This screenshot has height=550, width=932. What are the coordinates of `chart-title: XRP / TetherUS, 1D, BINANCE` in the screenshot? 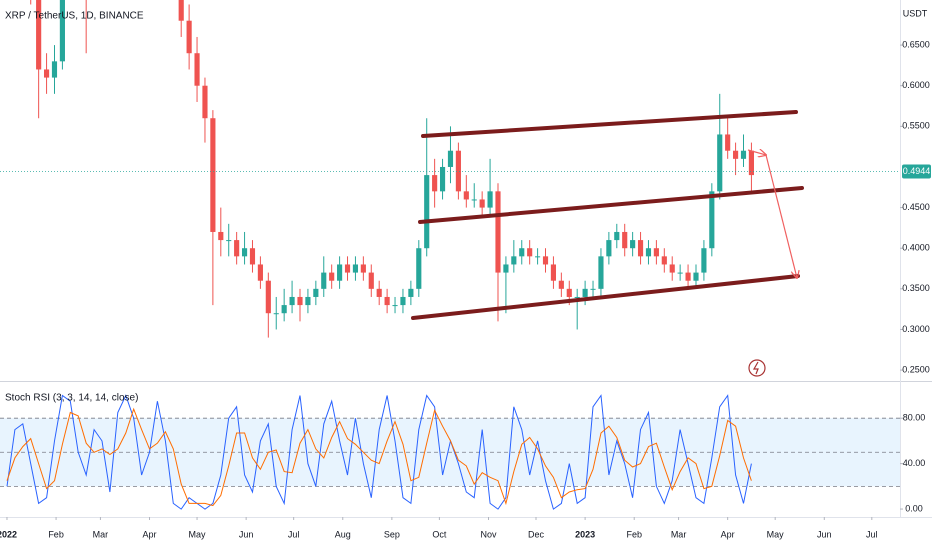 It's located at (74, 16).